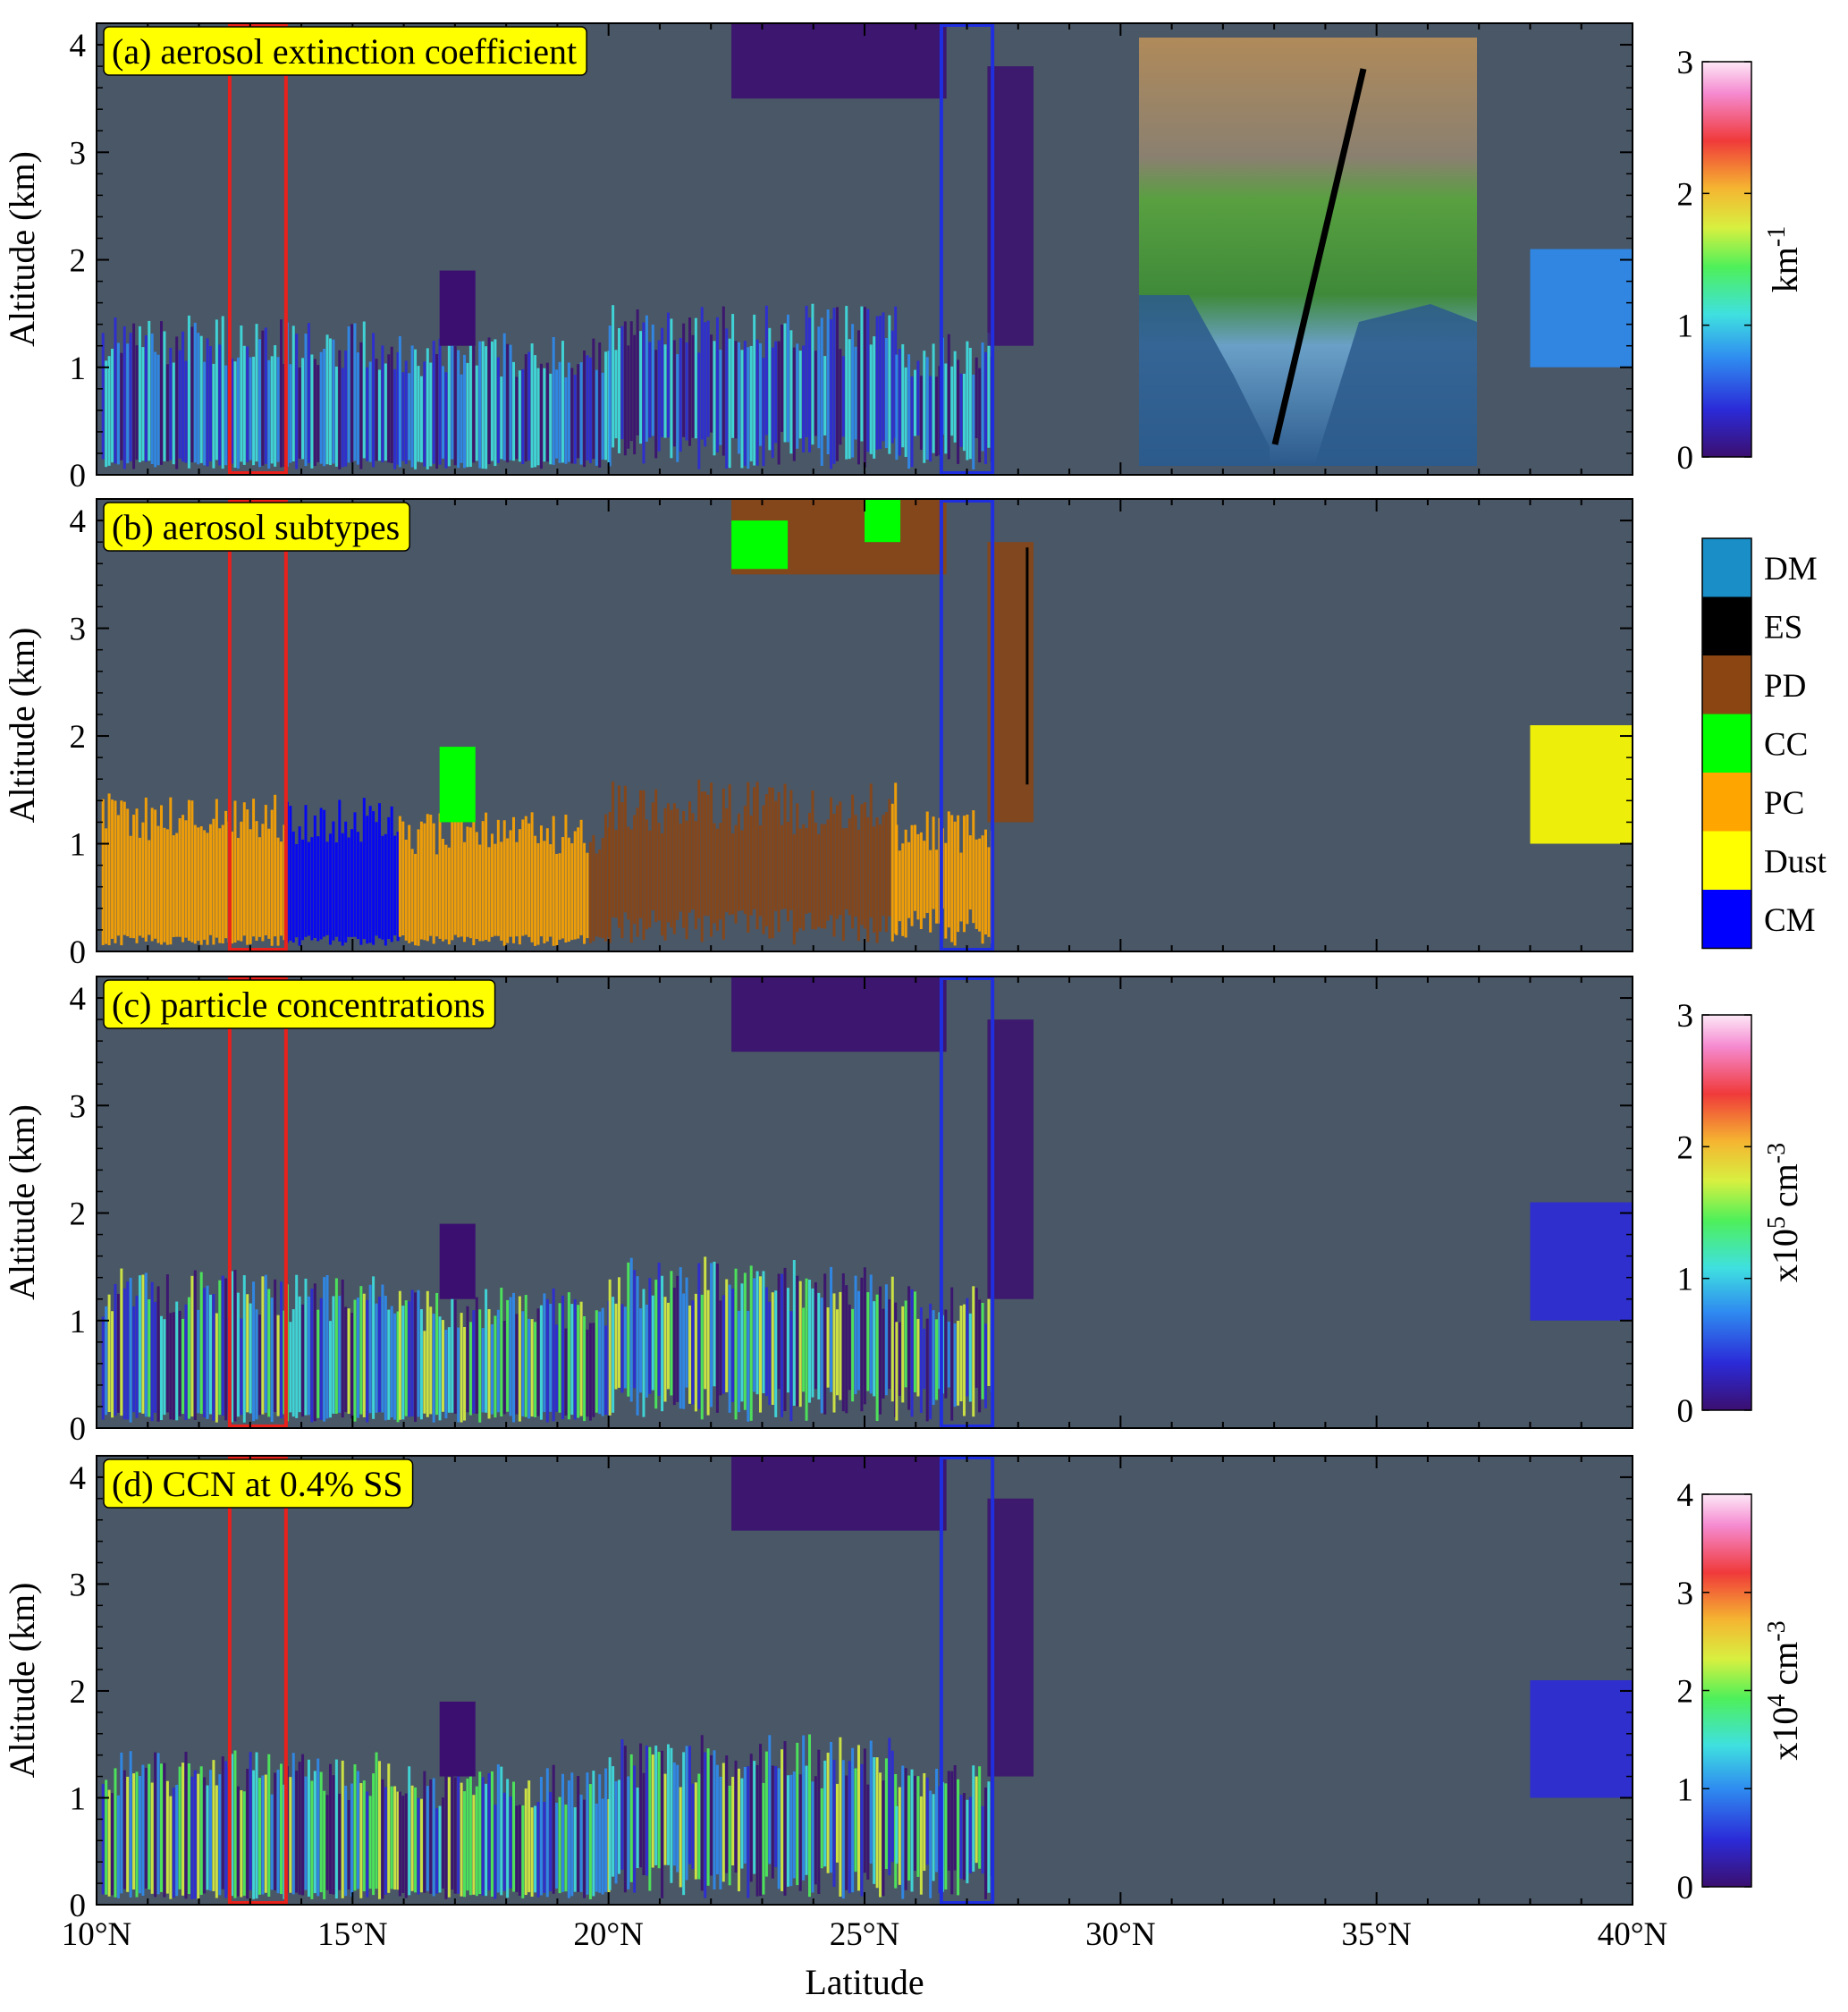 The height and width of the screenshot is (2012, 1848). What do you see at coordinates (1726, 919) in the screenshot?
I see `legend-swatch-cm` at bounding box center [1726, 919].